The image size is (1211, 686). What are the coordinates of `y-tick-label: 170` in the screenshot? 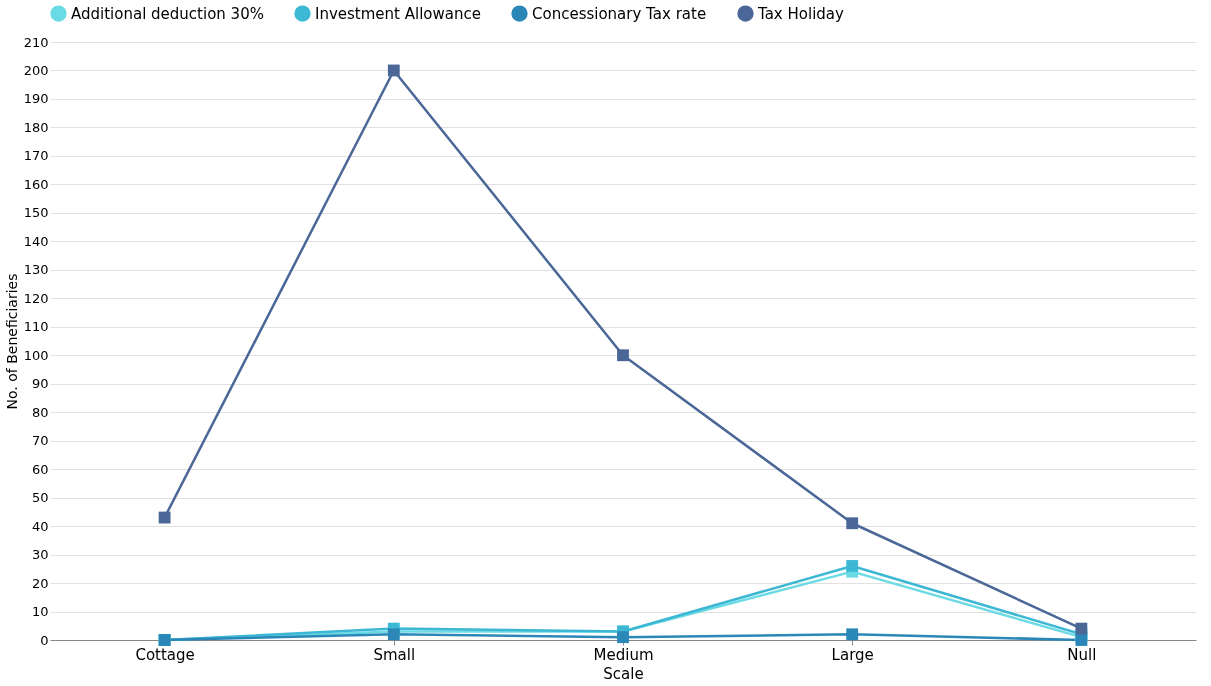 It's located at (36, 156).